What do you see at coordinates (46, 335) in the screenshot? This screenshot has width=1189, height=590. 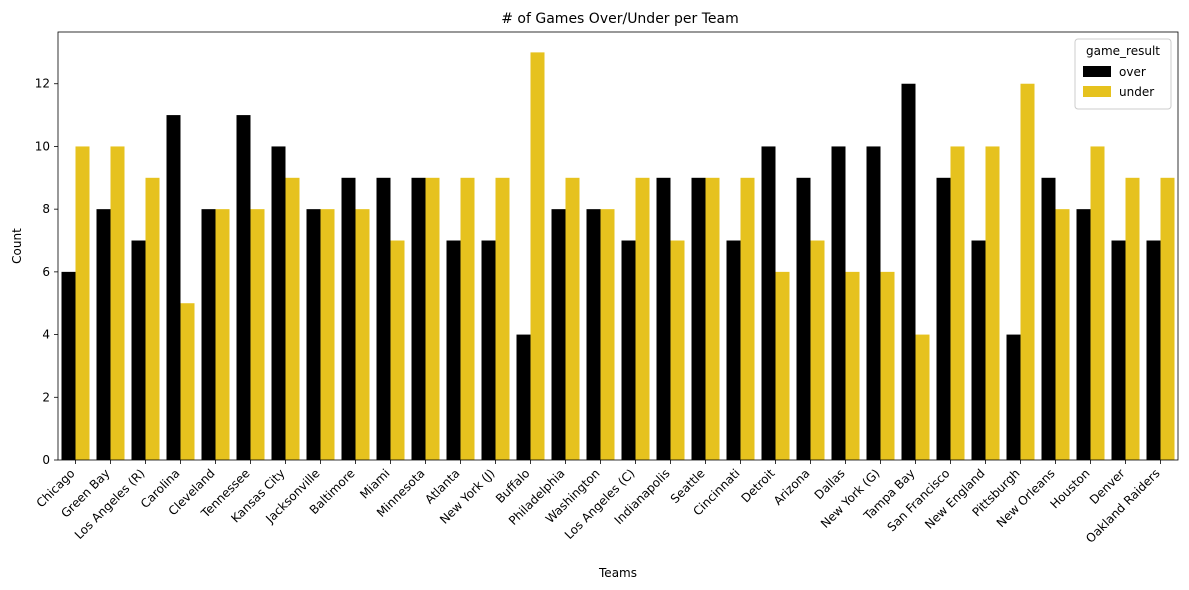 I see `y-tick-label: 4` at bounding box center [46, 335].